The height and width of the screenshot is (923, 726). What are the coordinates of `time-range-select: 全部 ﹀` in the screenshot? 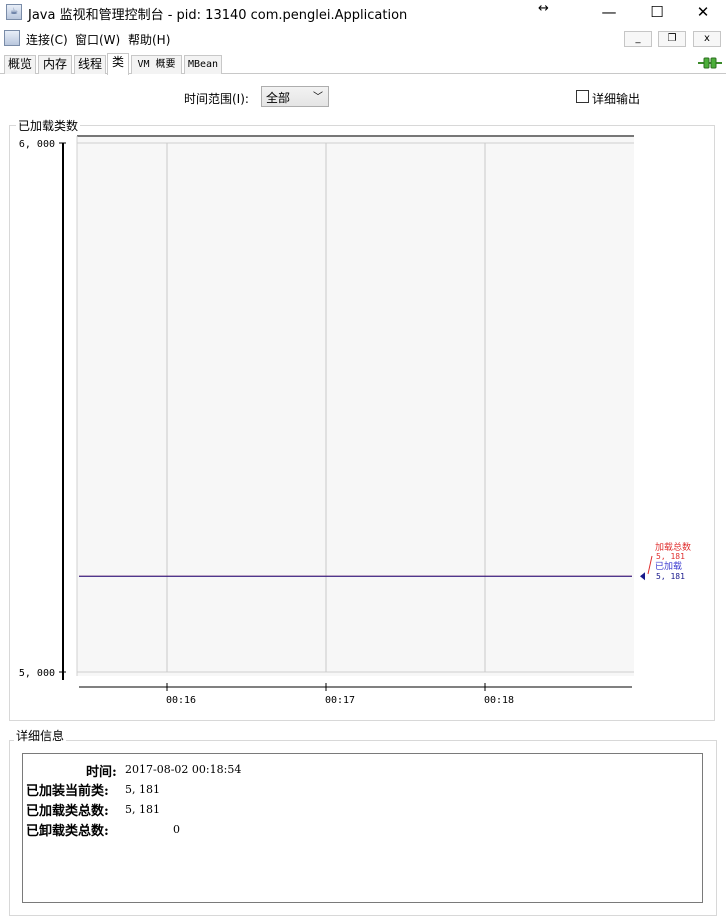 It's located at (295, 96).